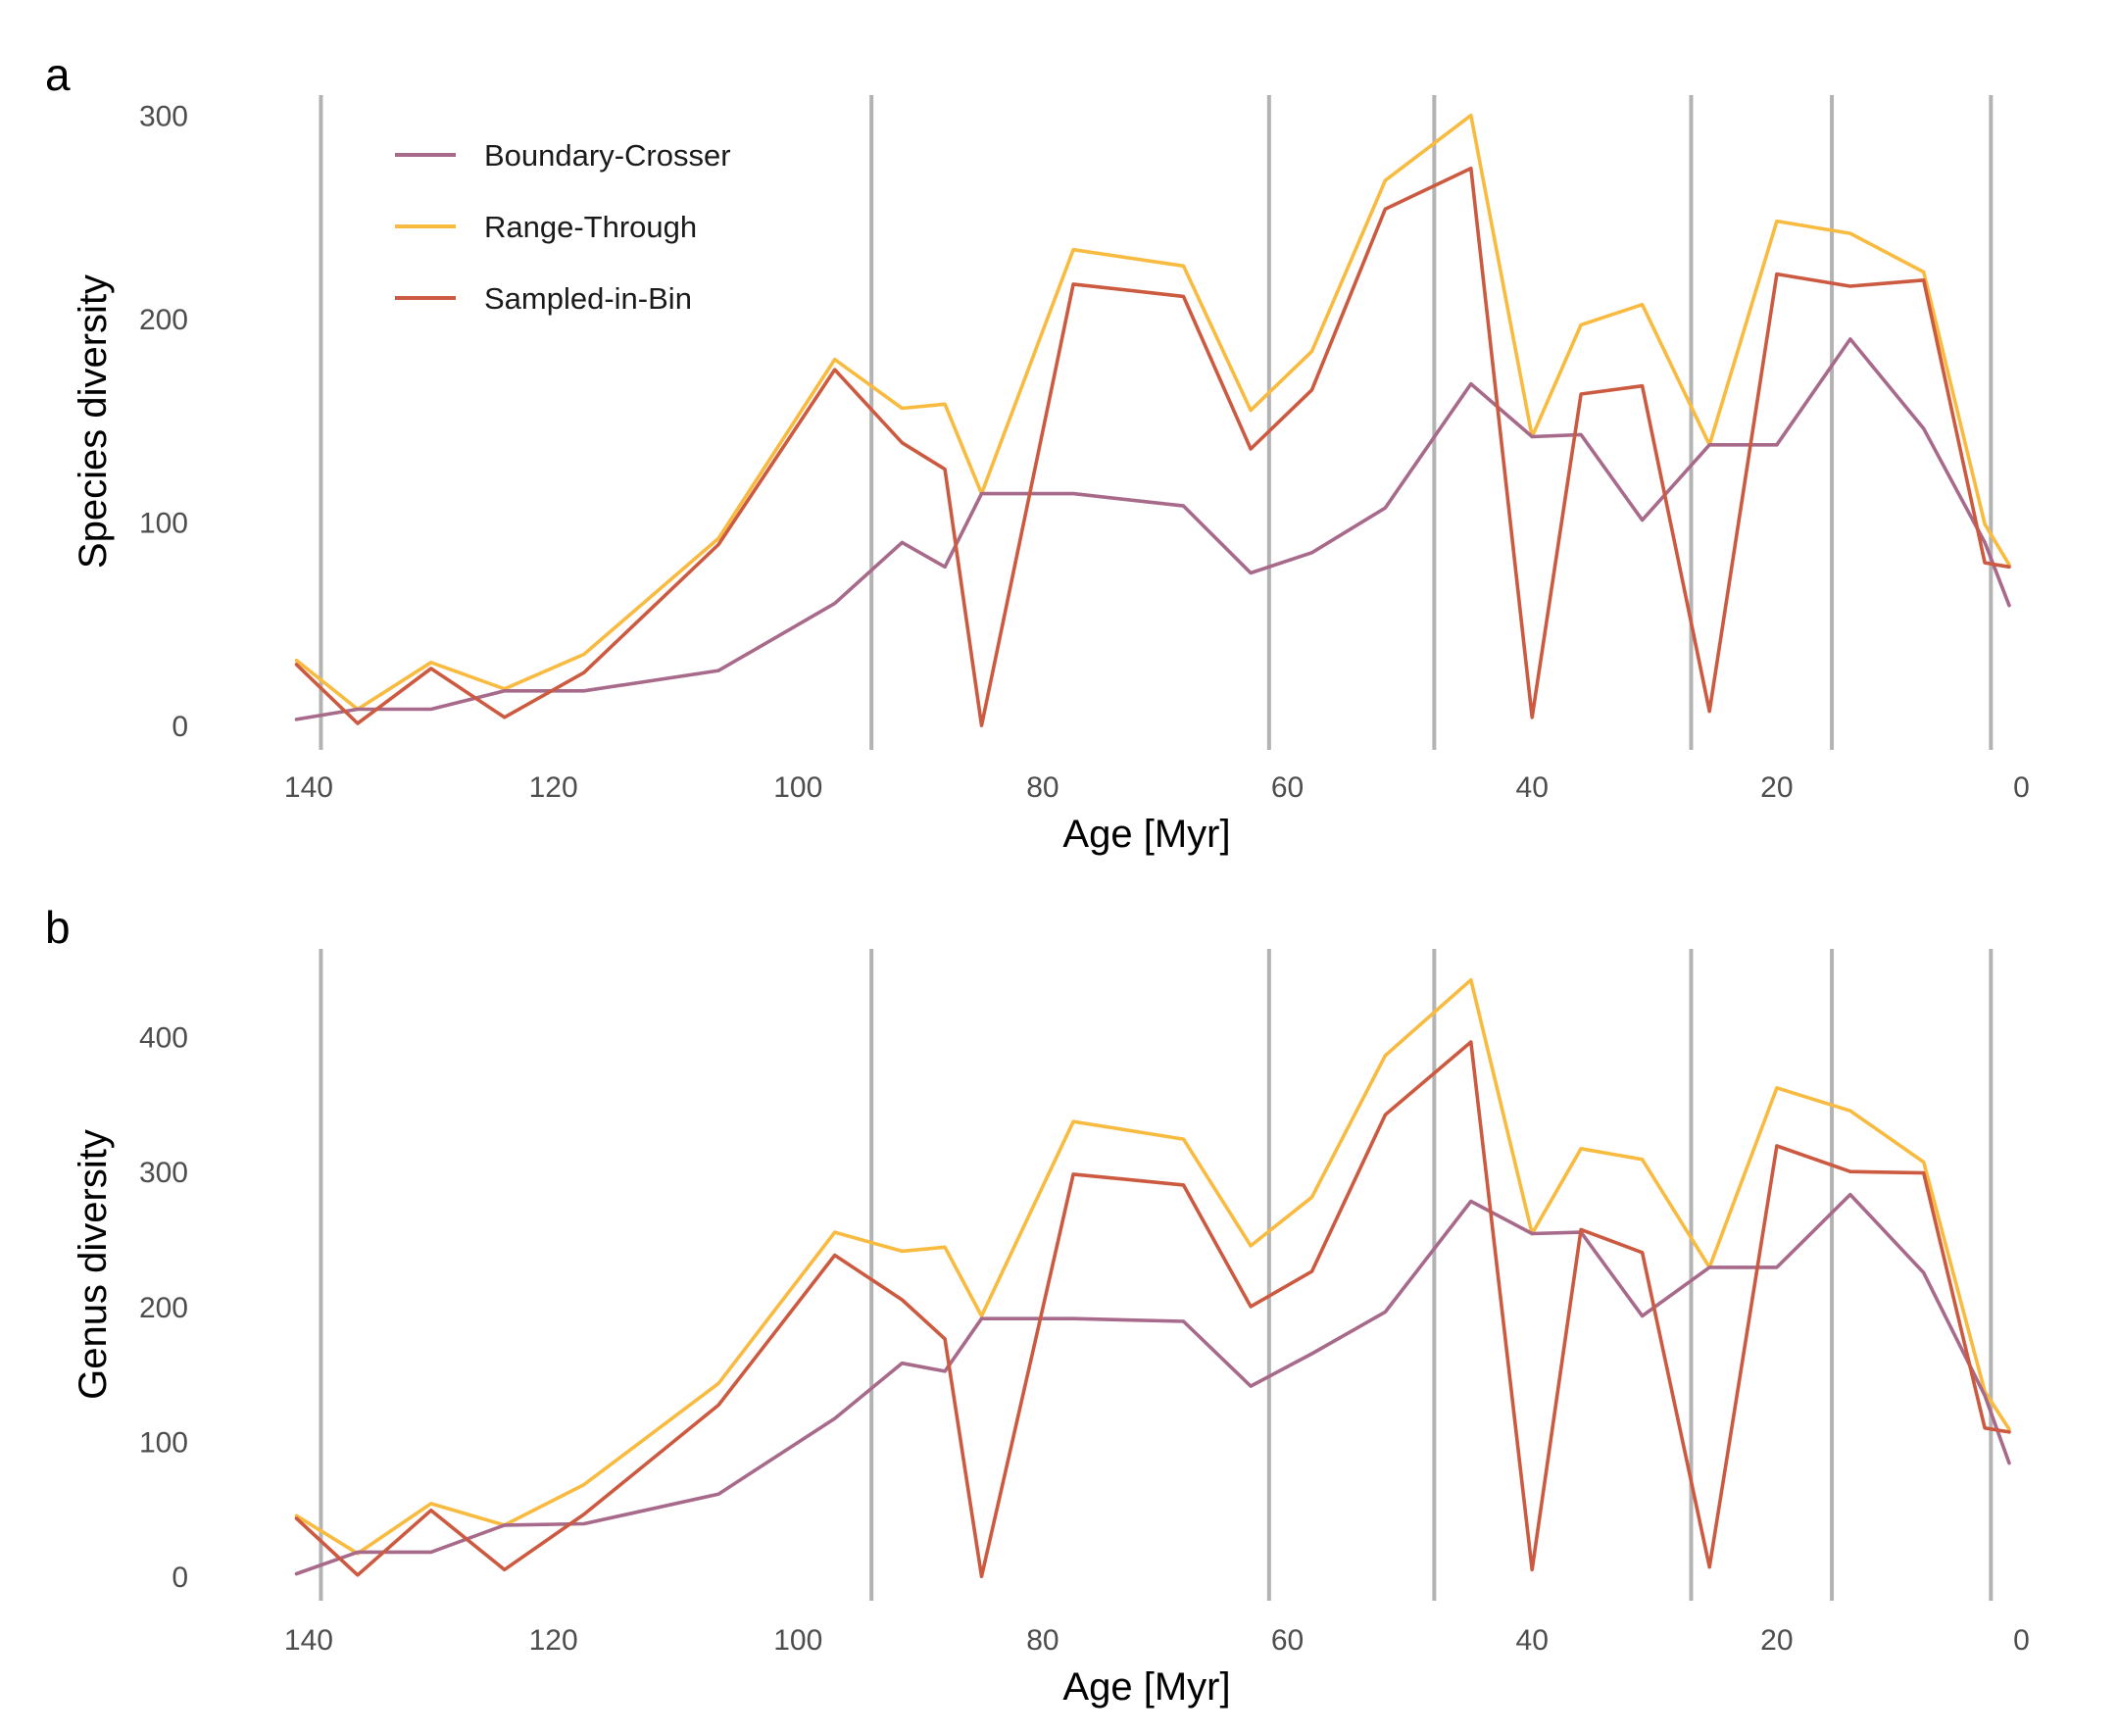  Describe the element at coordinates (1157, 1640) in the screenshot. I see `x-ticks-b: 140 120 100 80 60 40 20 0` at that location.